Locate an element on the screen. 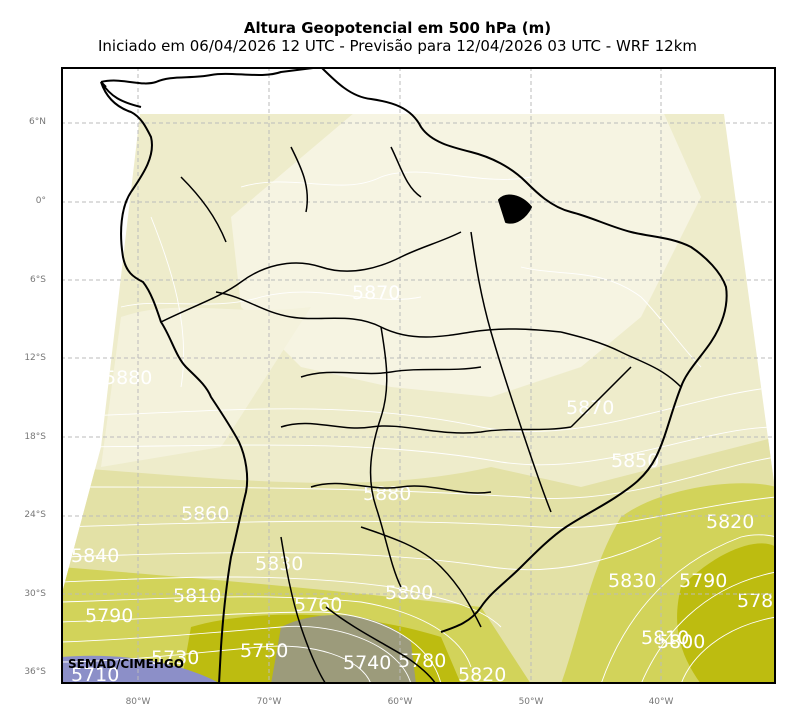 Image resolution: width=795 pixels, height=727 pixels. contour-label: 5750 is located at coordinates (264, 651).